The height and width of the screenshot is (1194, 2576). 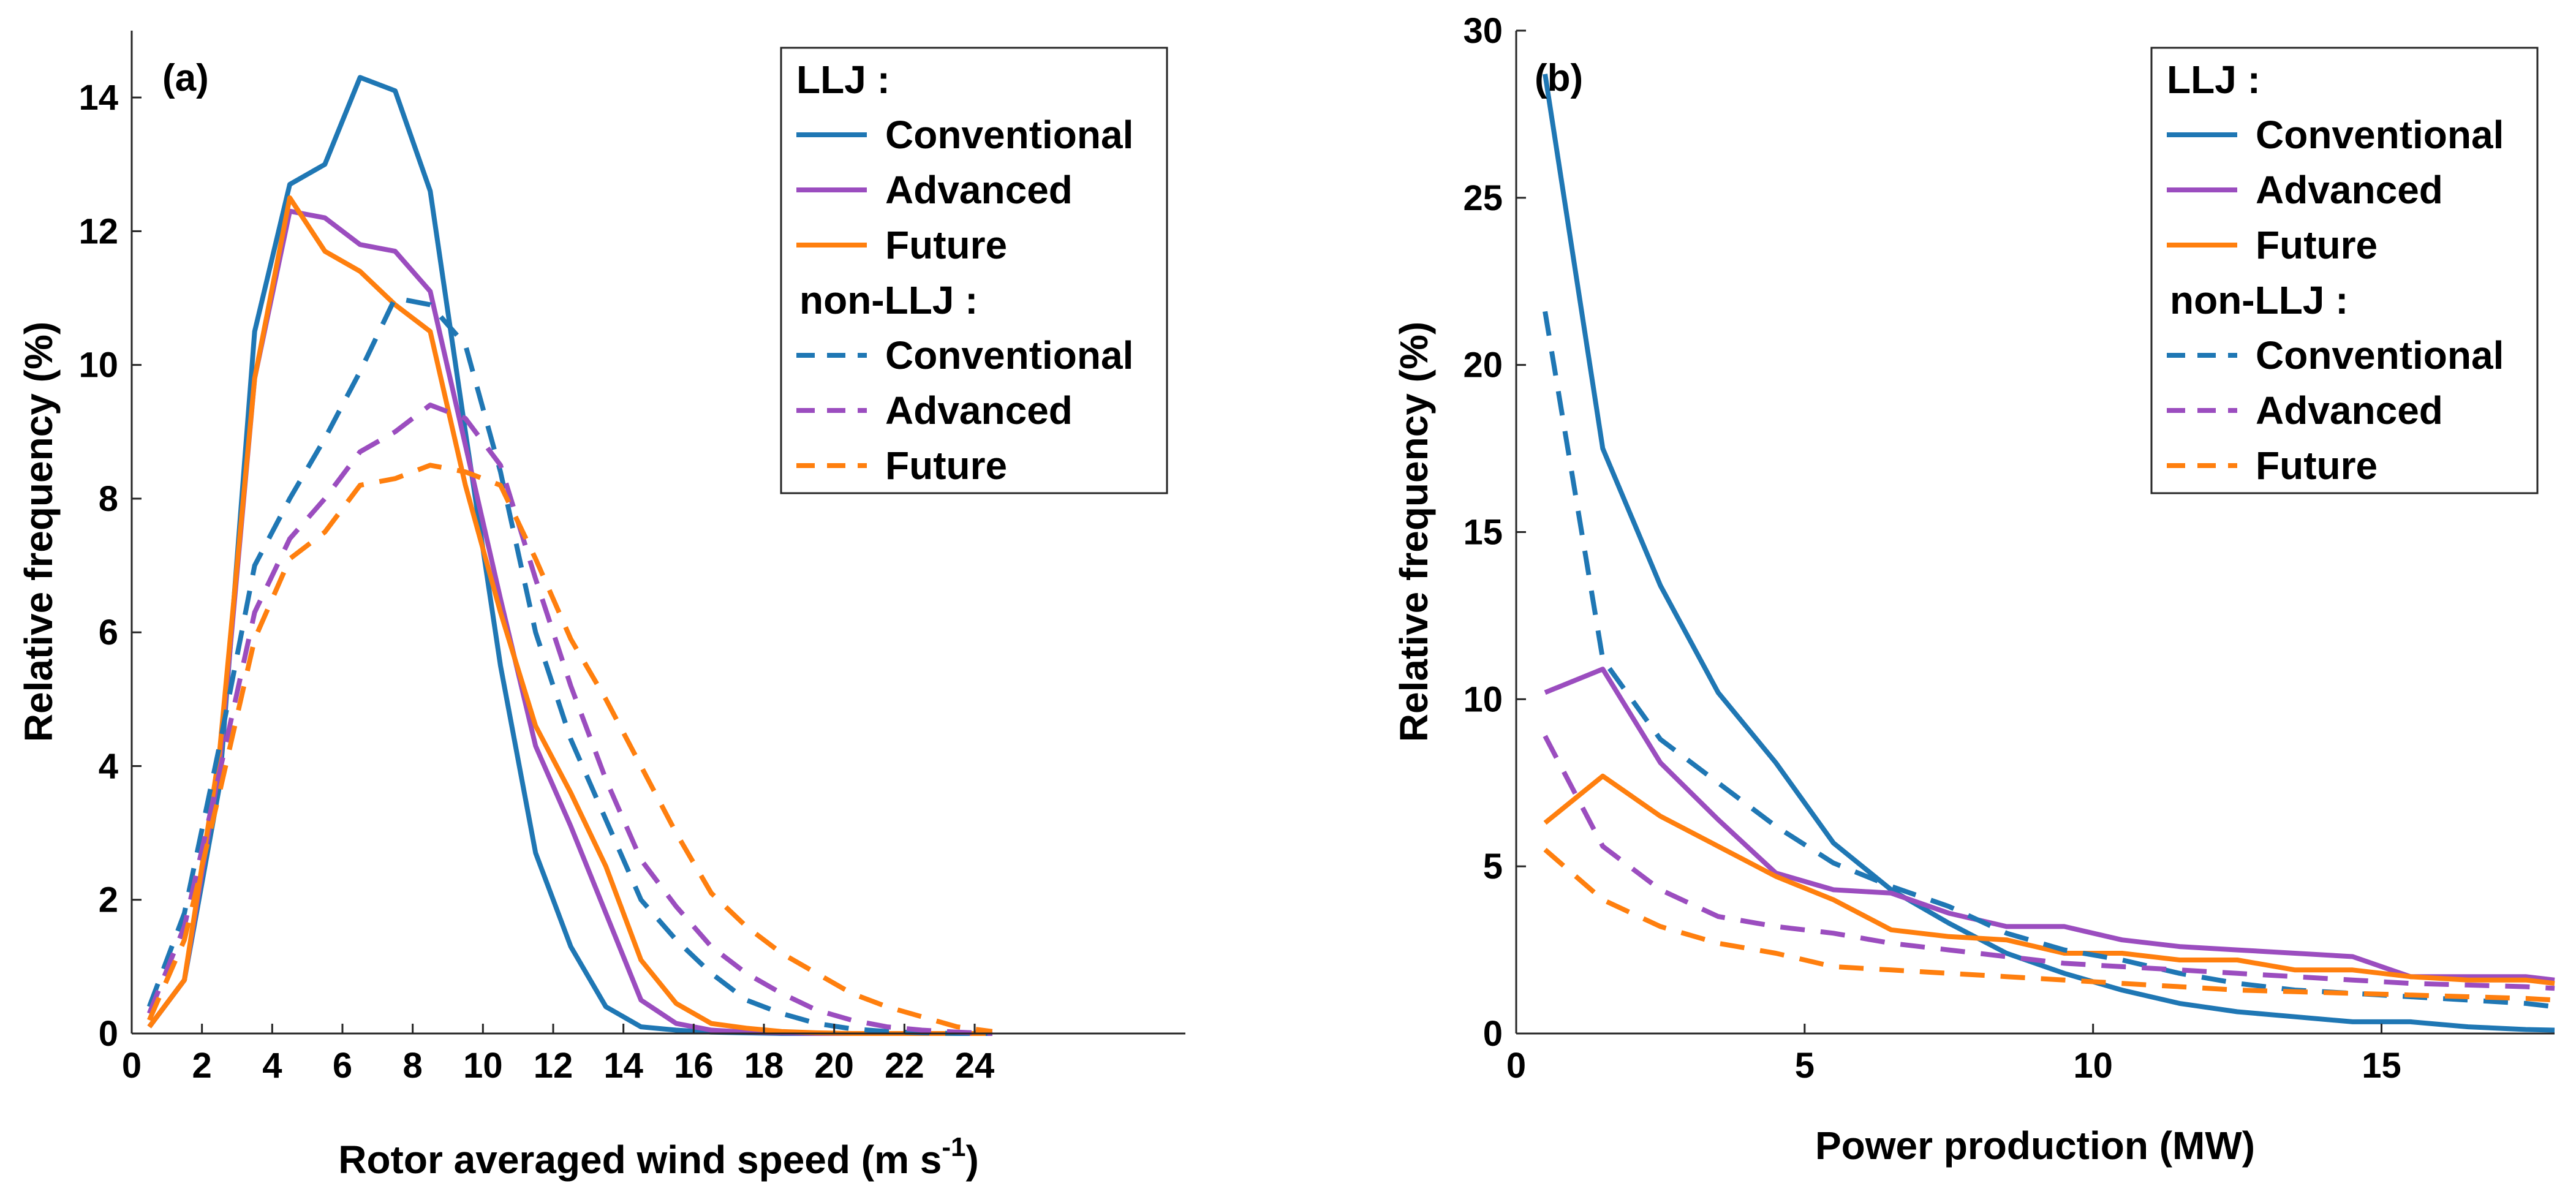 What do you see at coordinates (1805, 1066) in the screenshot?
I see `panel-b-x-tick-label: 5` at bounding box center [1805, 1066].